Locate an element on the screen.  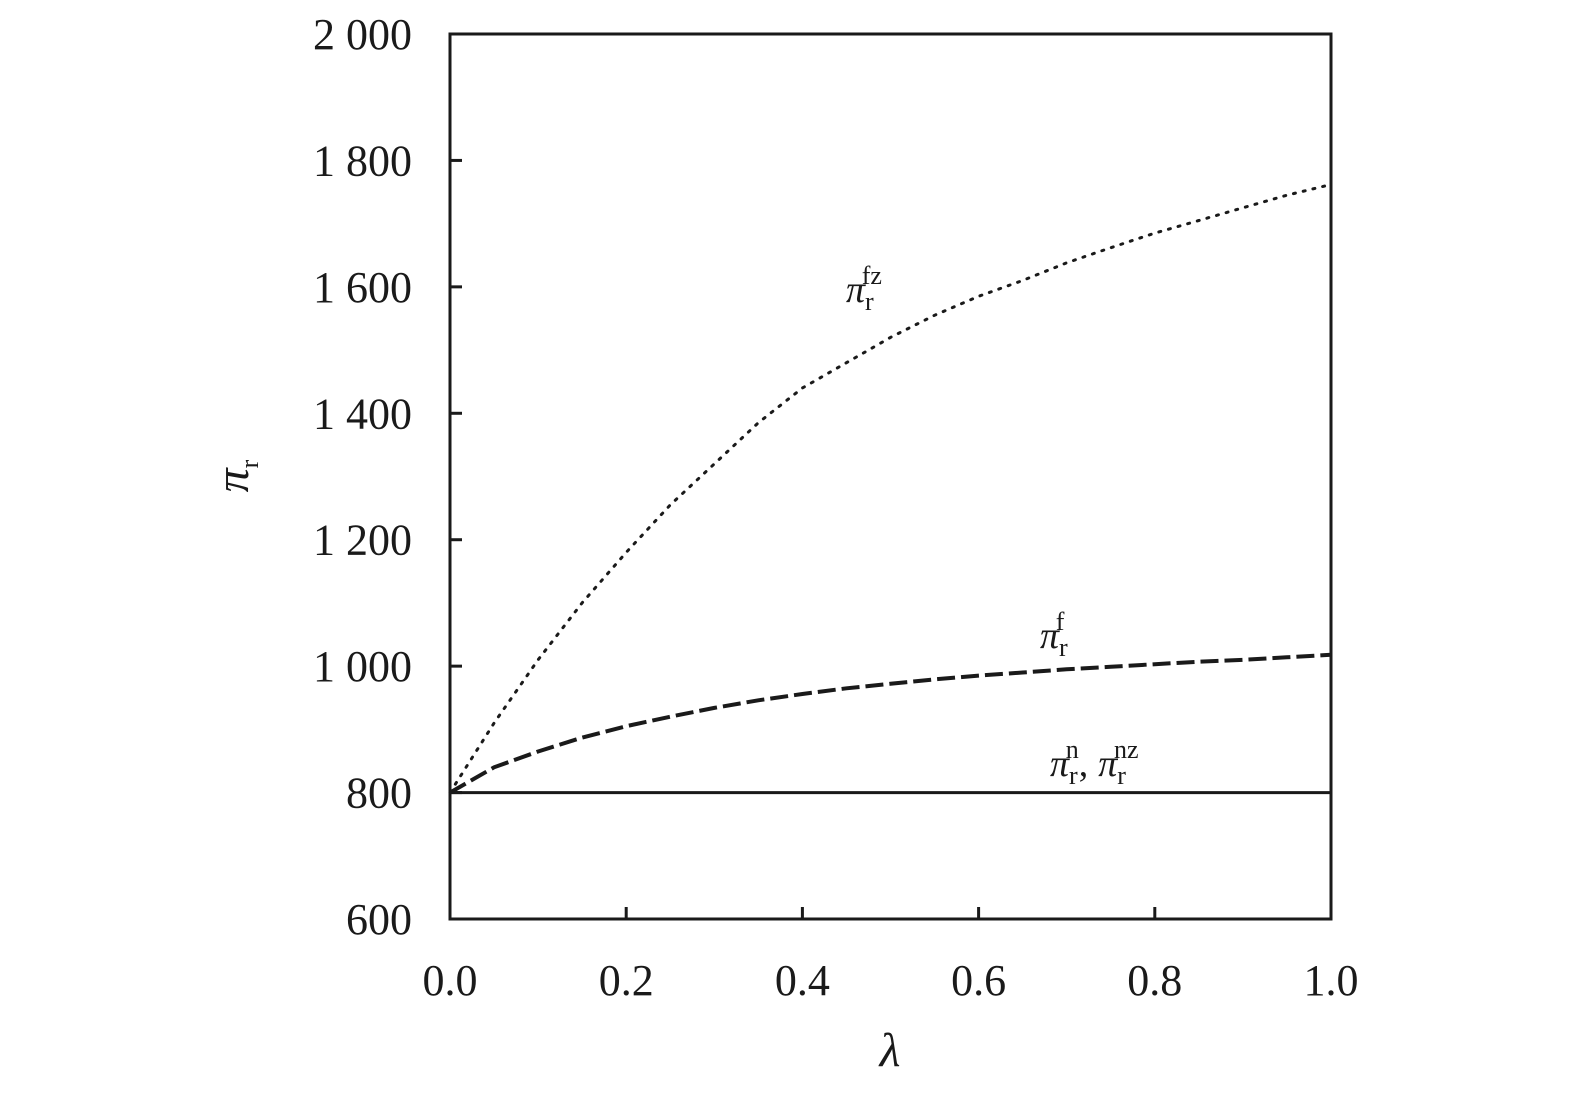
y-tick-label: 1 000 is located at coordinates (362, 666).